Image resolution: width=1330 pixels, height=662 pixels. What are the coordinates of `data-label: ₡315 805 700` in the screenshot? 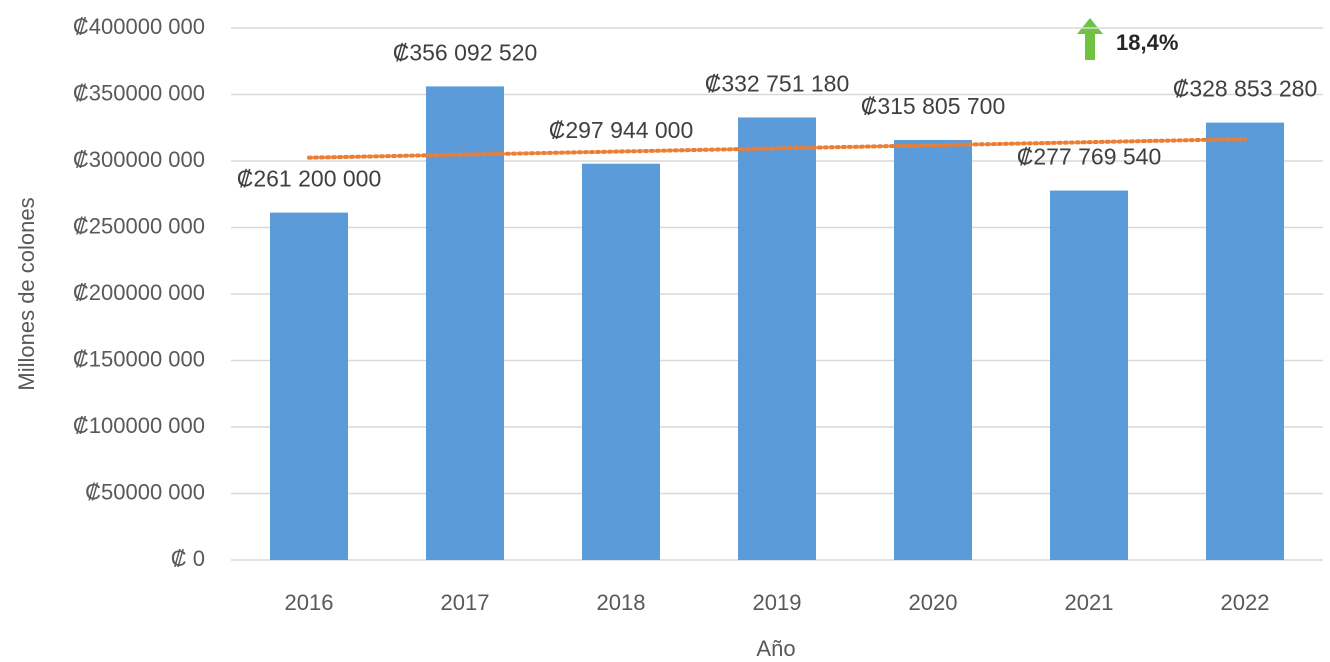 It's located at (933, 106).